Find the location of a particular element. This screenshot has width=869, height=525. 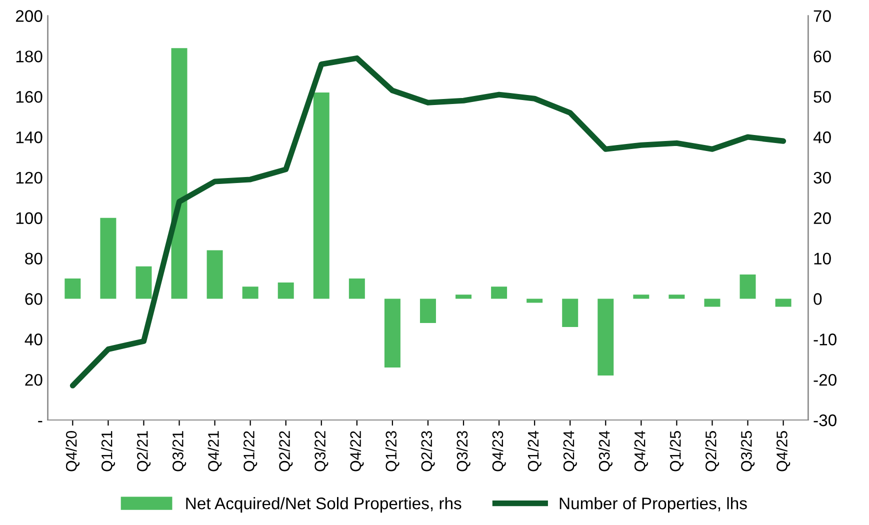

x-tick-label: Q2/23 is located at coordinates (427, 451).